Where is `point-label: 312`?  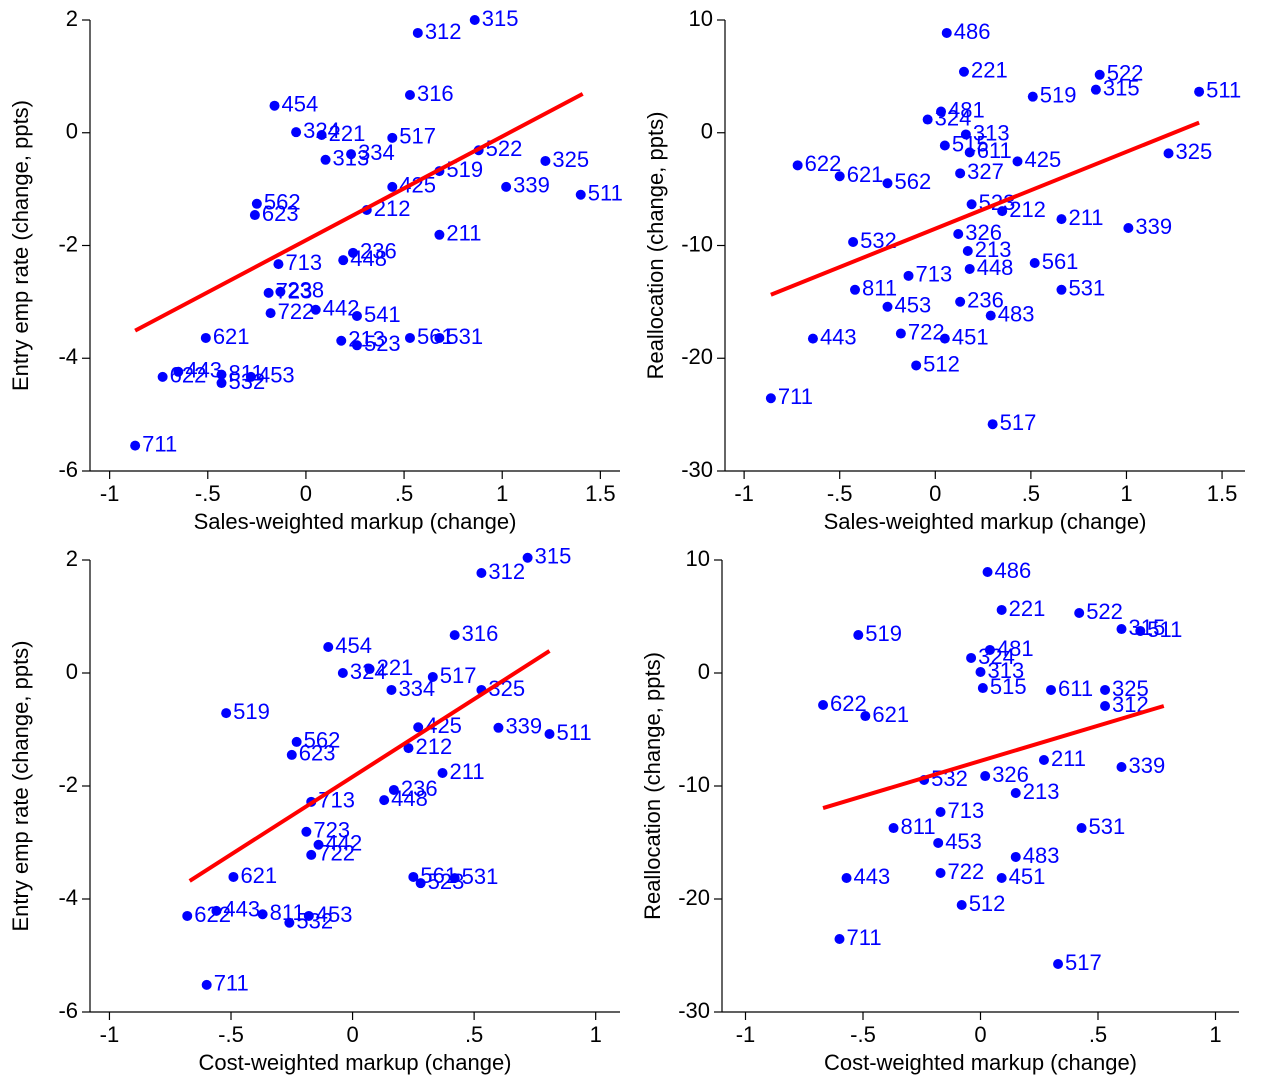
point-label: 312 is located at coordinates (506, 571).